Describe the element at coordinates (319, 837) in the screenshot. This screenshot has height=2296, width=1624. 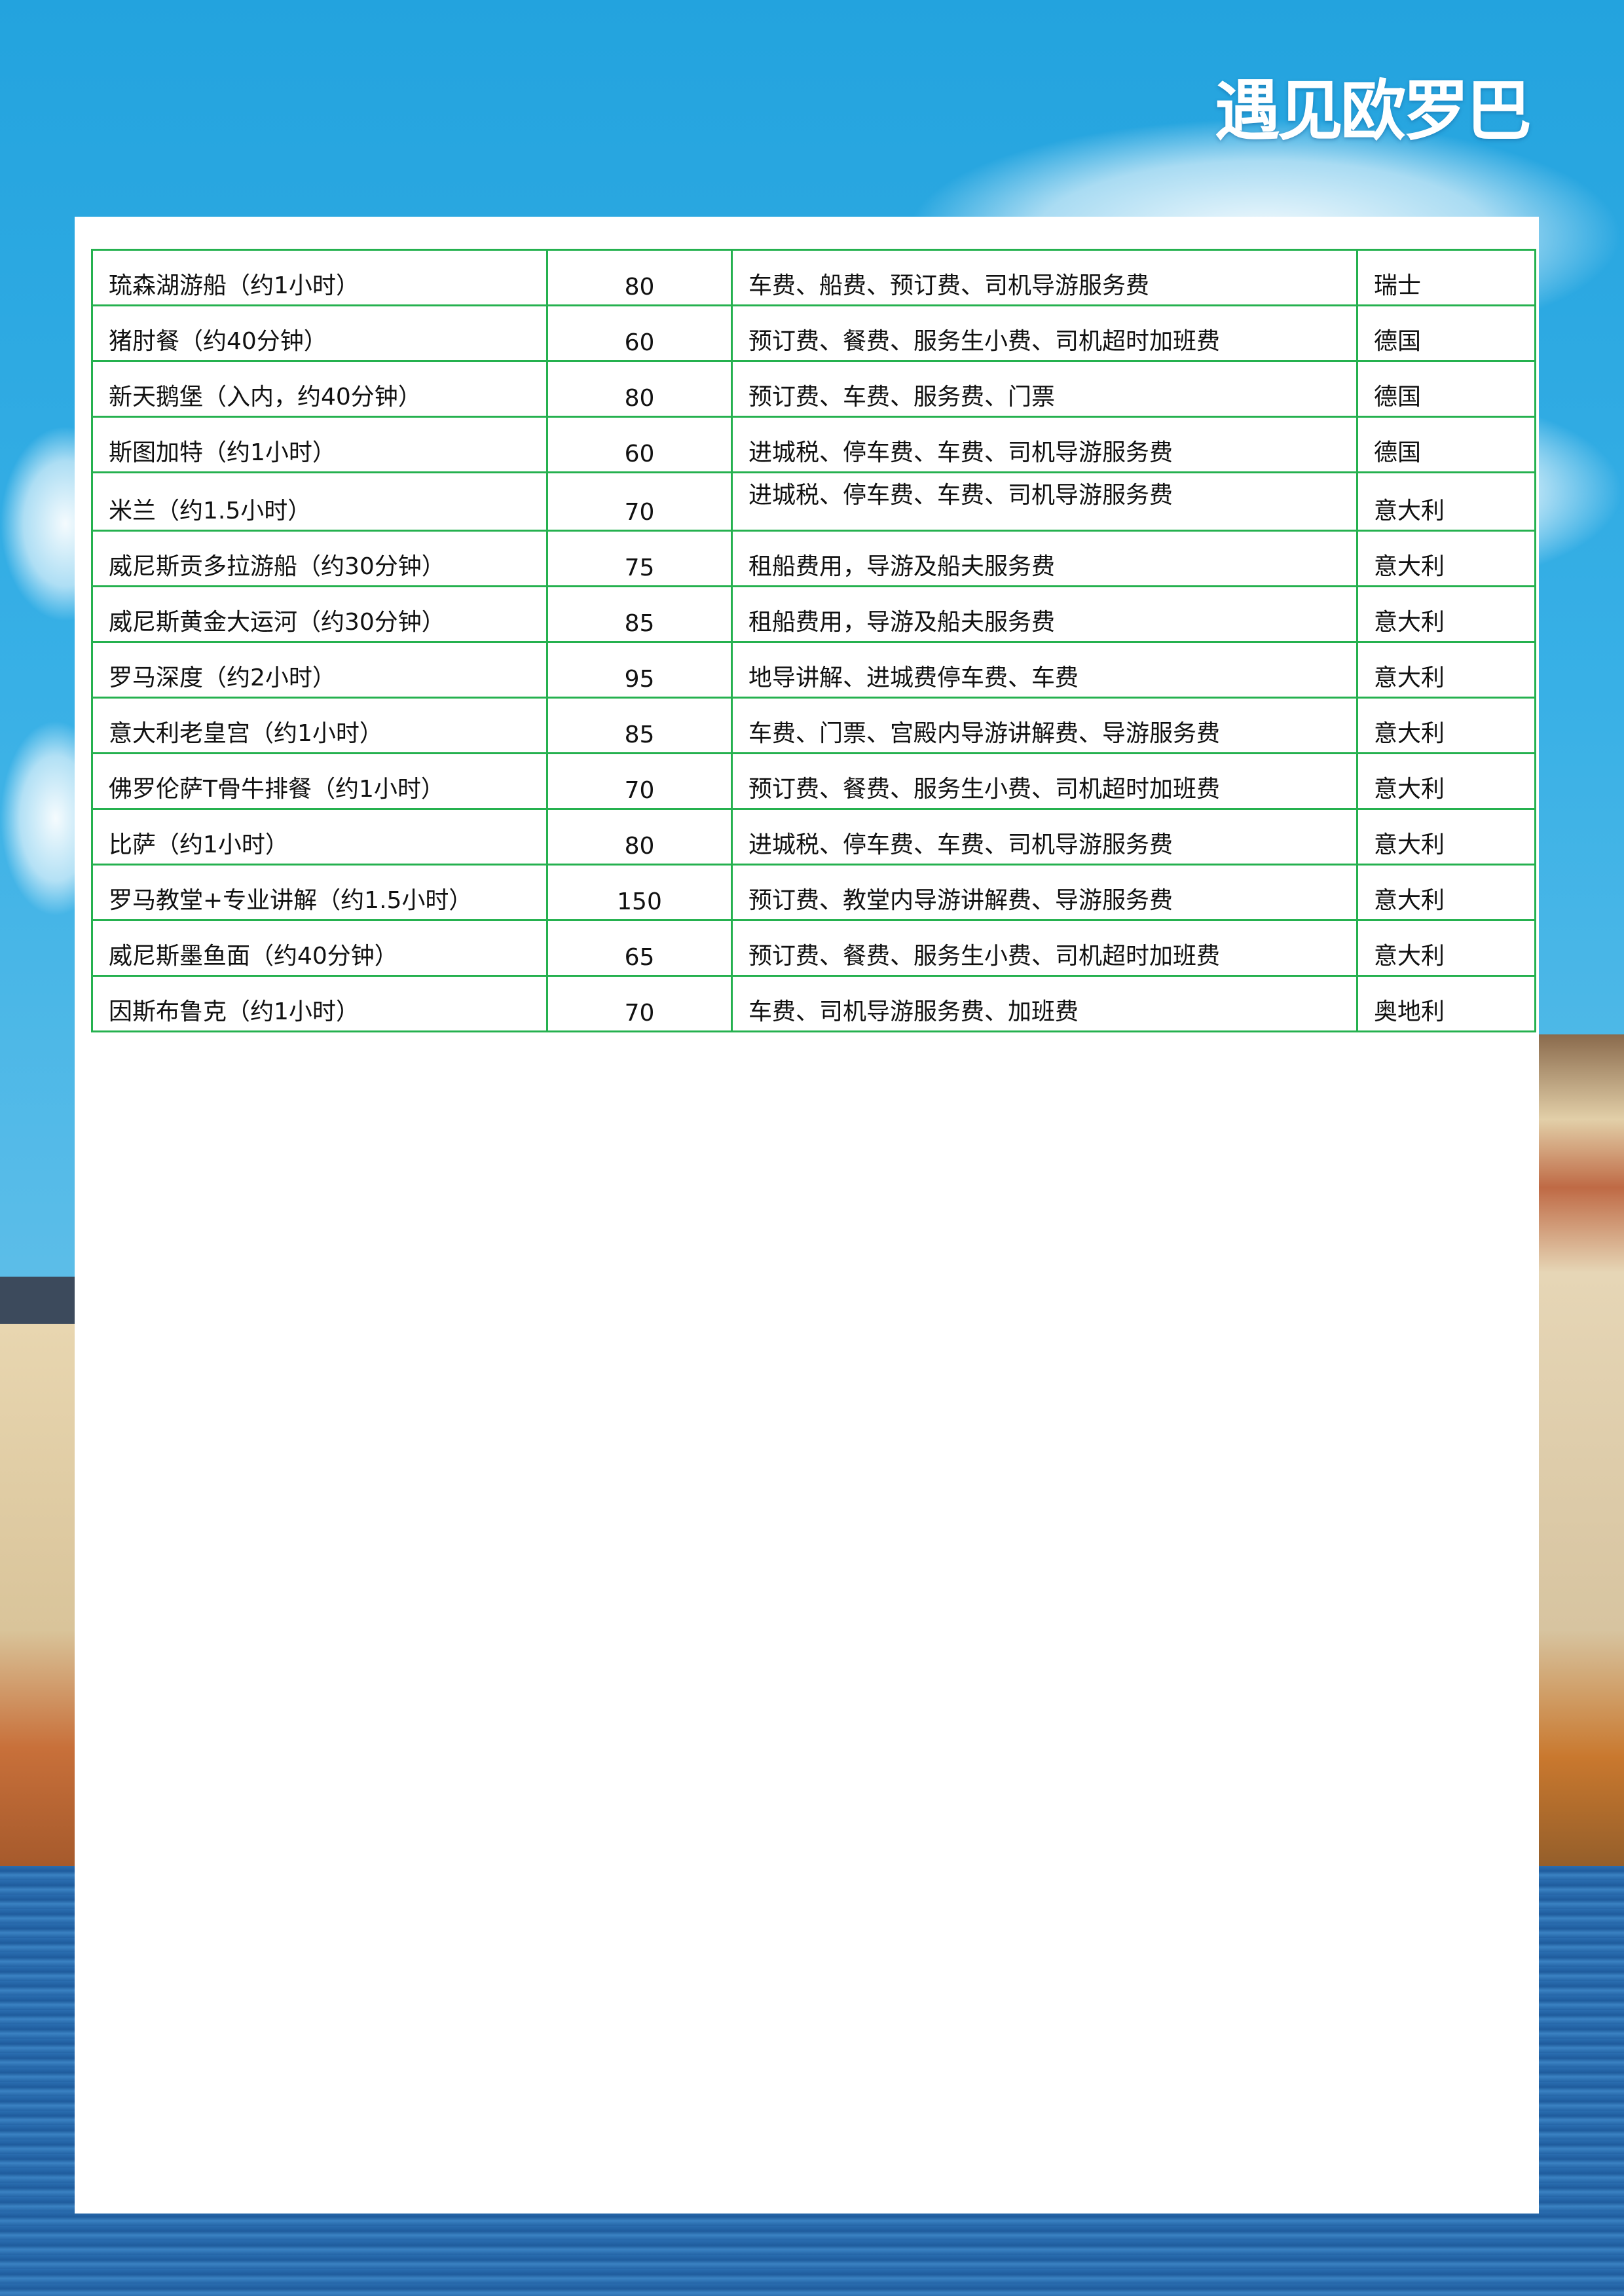
I see `cell-item-name: 比萨（约1小时）` at that location.